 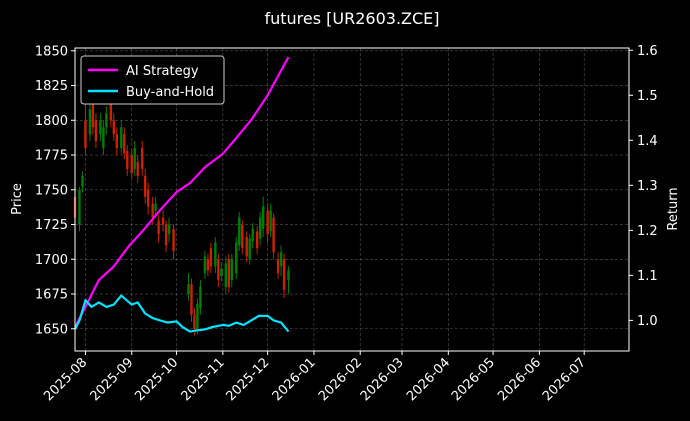 I want to click on y-tick-label: 1825, so click(x=51, y=86).